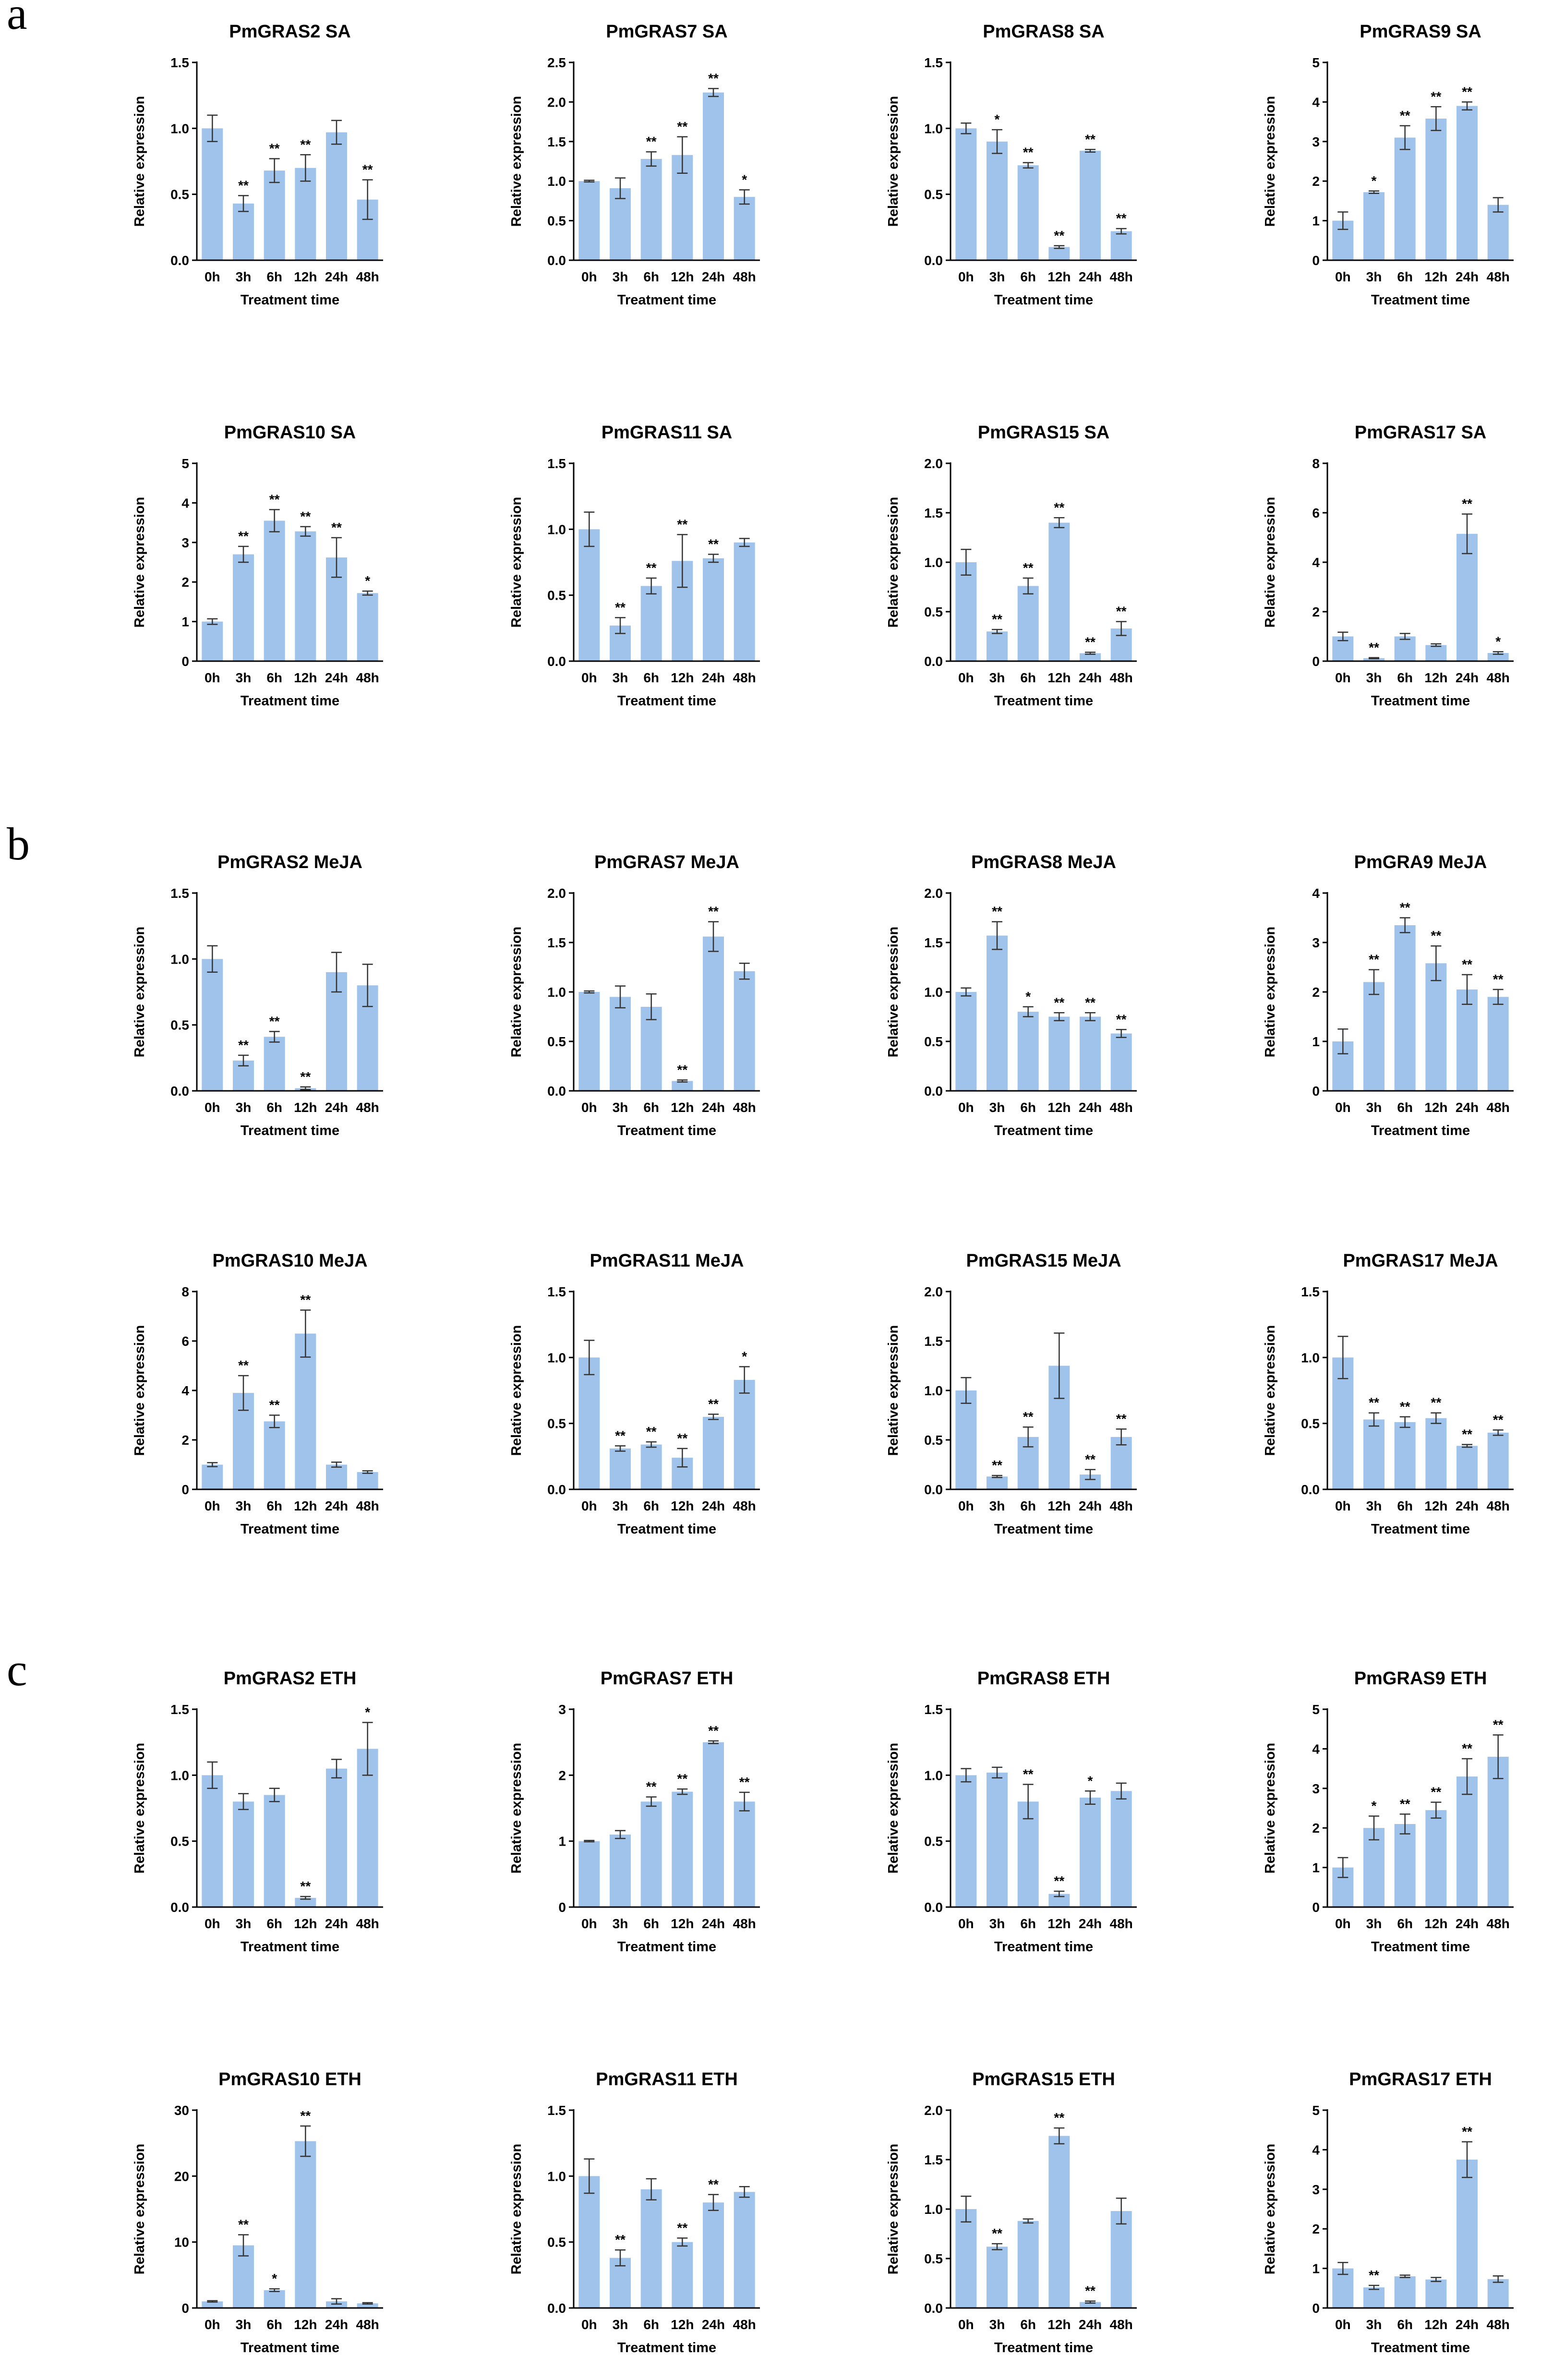  What do you see at coordinates (744, 1356) in the screenshot?
I see `significance-label: *` at bounding box center [744, 1356].